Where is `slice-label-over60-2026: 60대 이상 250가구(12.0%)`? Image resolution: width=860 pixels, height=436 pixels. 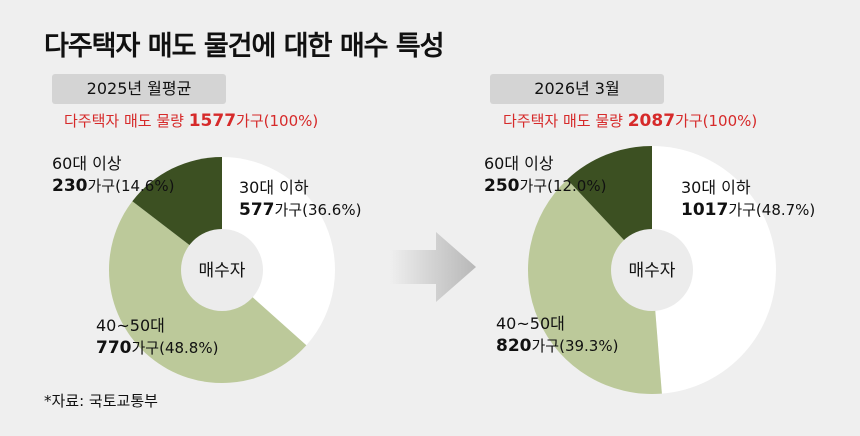 slice-label-over60-2026: 60대 이상 250가구(12.0%) is located at coordinates (545, 175).